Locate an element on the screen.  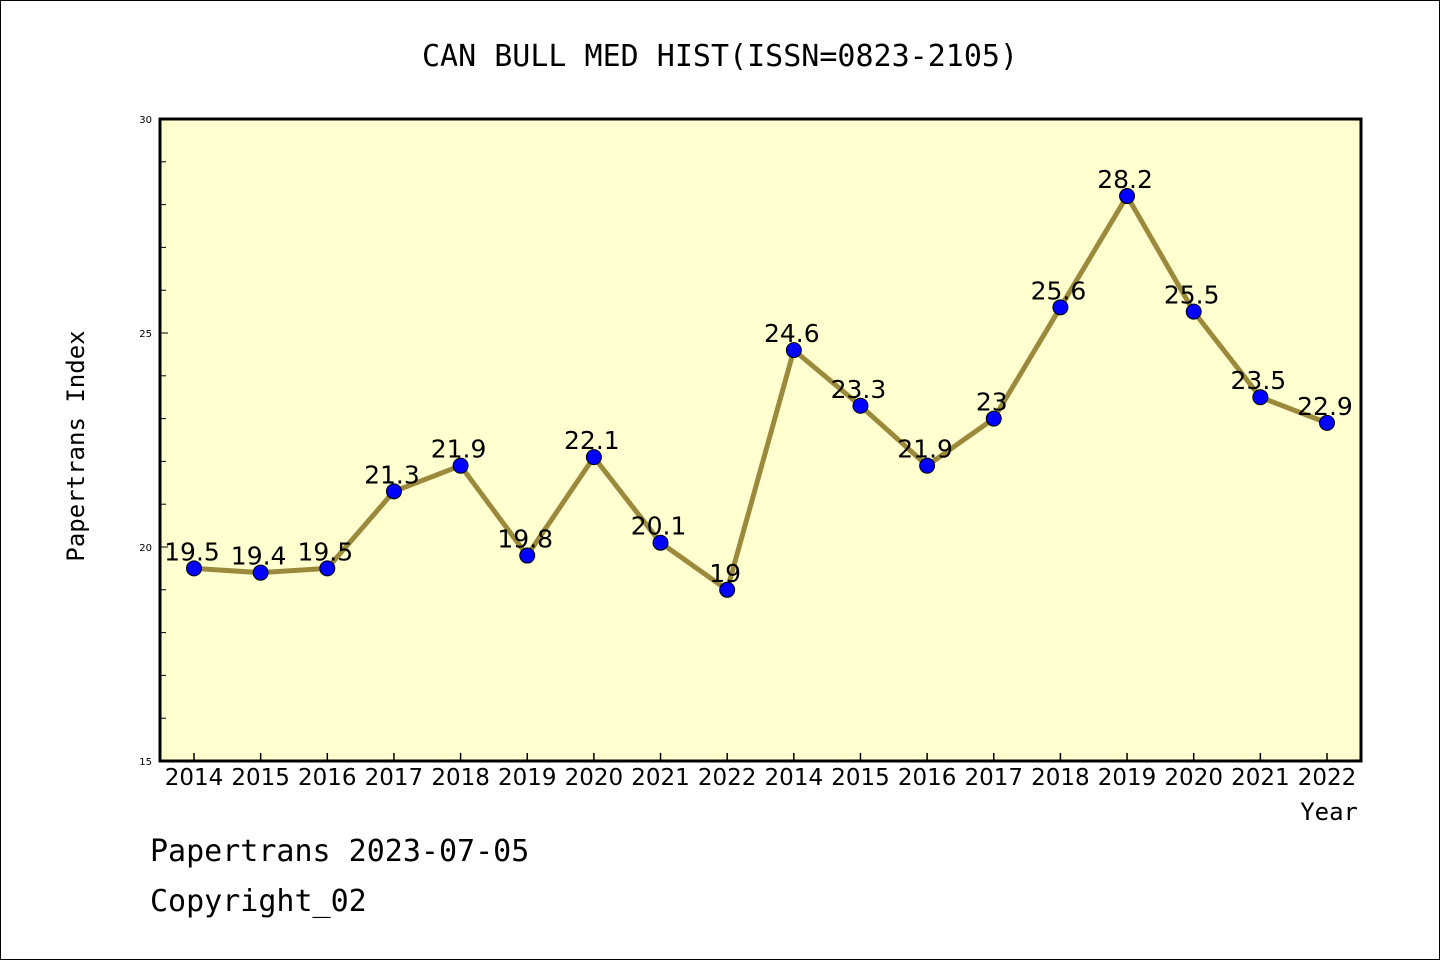
data-label: 22.1 is located at coordinates (592, 440).